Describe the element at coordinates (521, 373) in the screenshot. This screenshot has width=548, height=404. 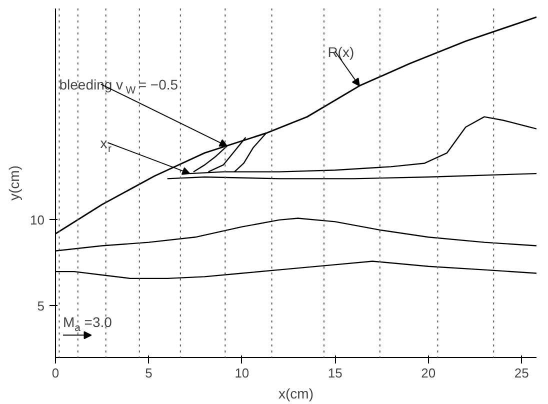
I see `x-tick-label: 25` at that location.